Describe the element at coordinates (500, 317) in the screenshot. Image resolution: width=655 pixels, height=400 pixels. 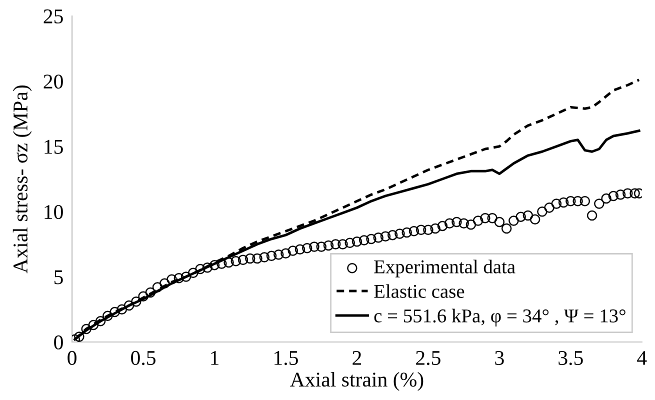
I see `legend-label: c = 551.6 kPa, φ = 34° , Ψ = 13°` at that location.